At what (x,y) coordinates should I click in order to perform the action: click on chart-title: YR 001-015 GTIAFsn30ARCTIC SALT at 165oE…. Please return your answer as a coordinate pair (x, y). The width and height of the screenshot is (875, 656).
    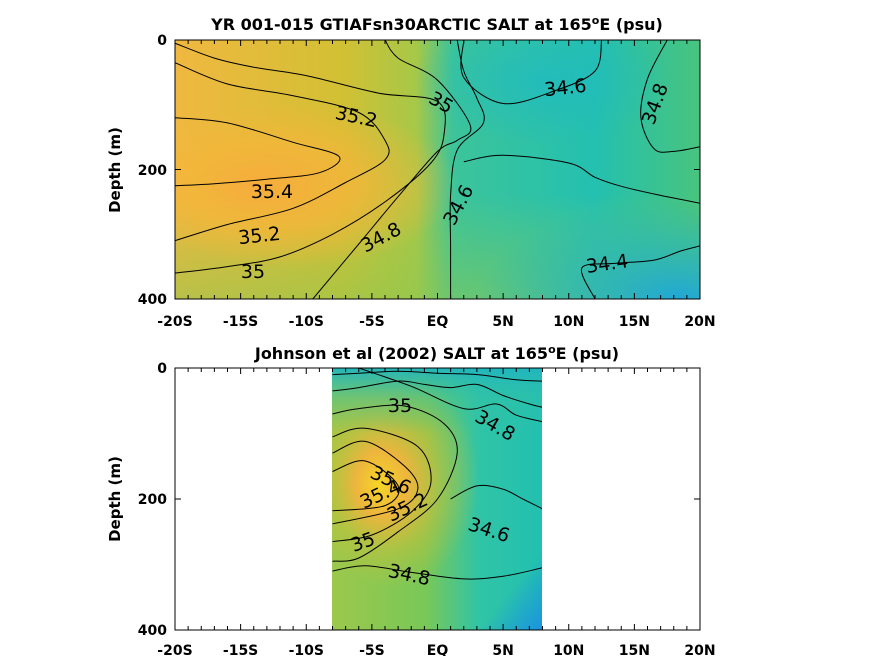
    Looking at the image, I should click on (436, 24).